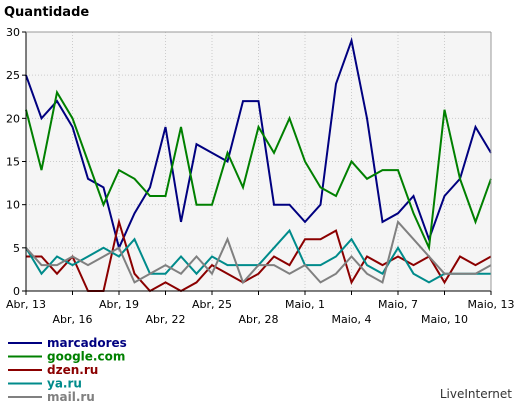  Describe the element at coordinates (398, 304) in the screenshot. I see `x-tick-label: Maio, 7` at that location.